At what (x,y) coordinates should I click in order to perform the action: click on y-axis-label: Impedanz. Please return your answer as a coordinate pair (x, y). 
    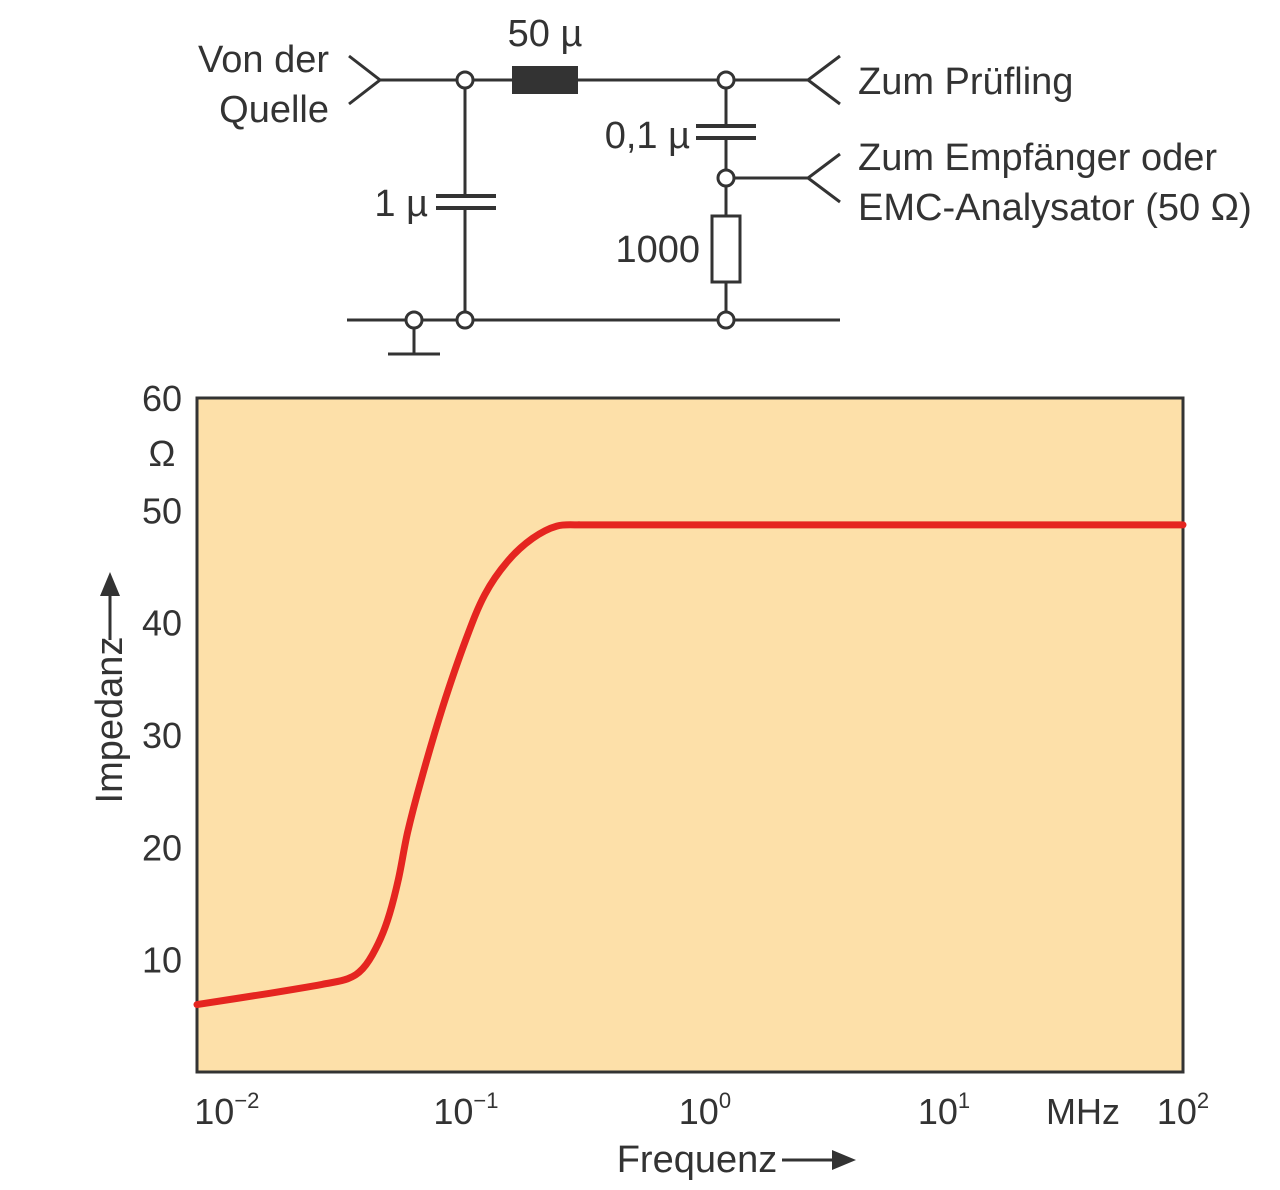
    Looking at the image, I should click on (110, 720).